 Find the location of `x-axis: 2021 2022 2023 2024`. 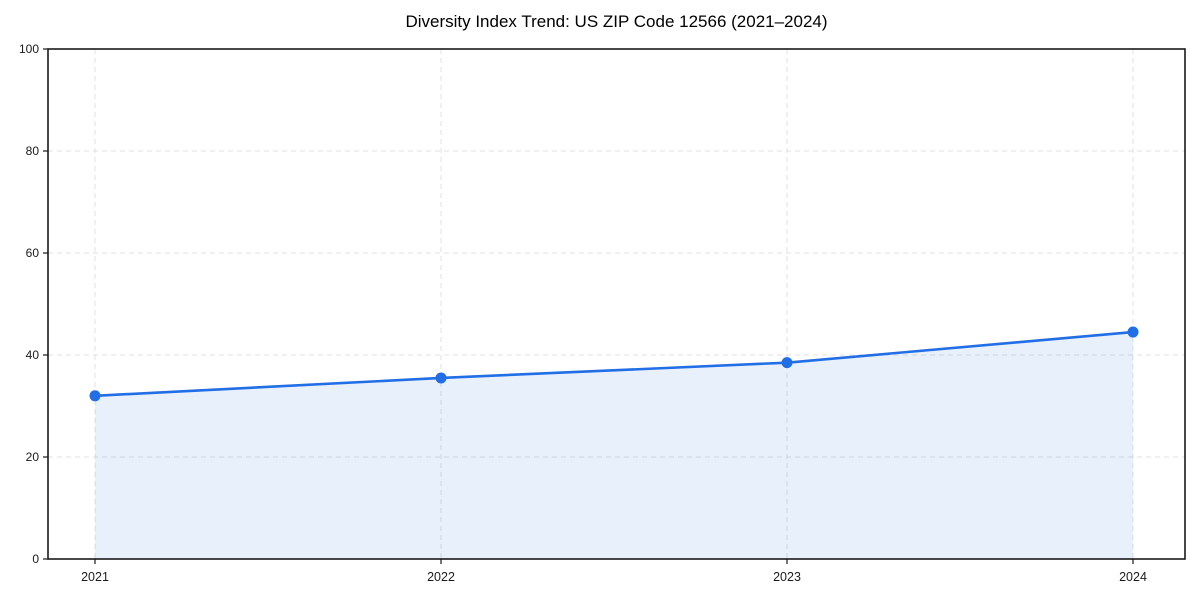

x-axis: 2021 2022 2023 2024 is located at coordinates (614, 571).